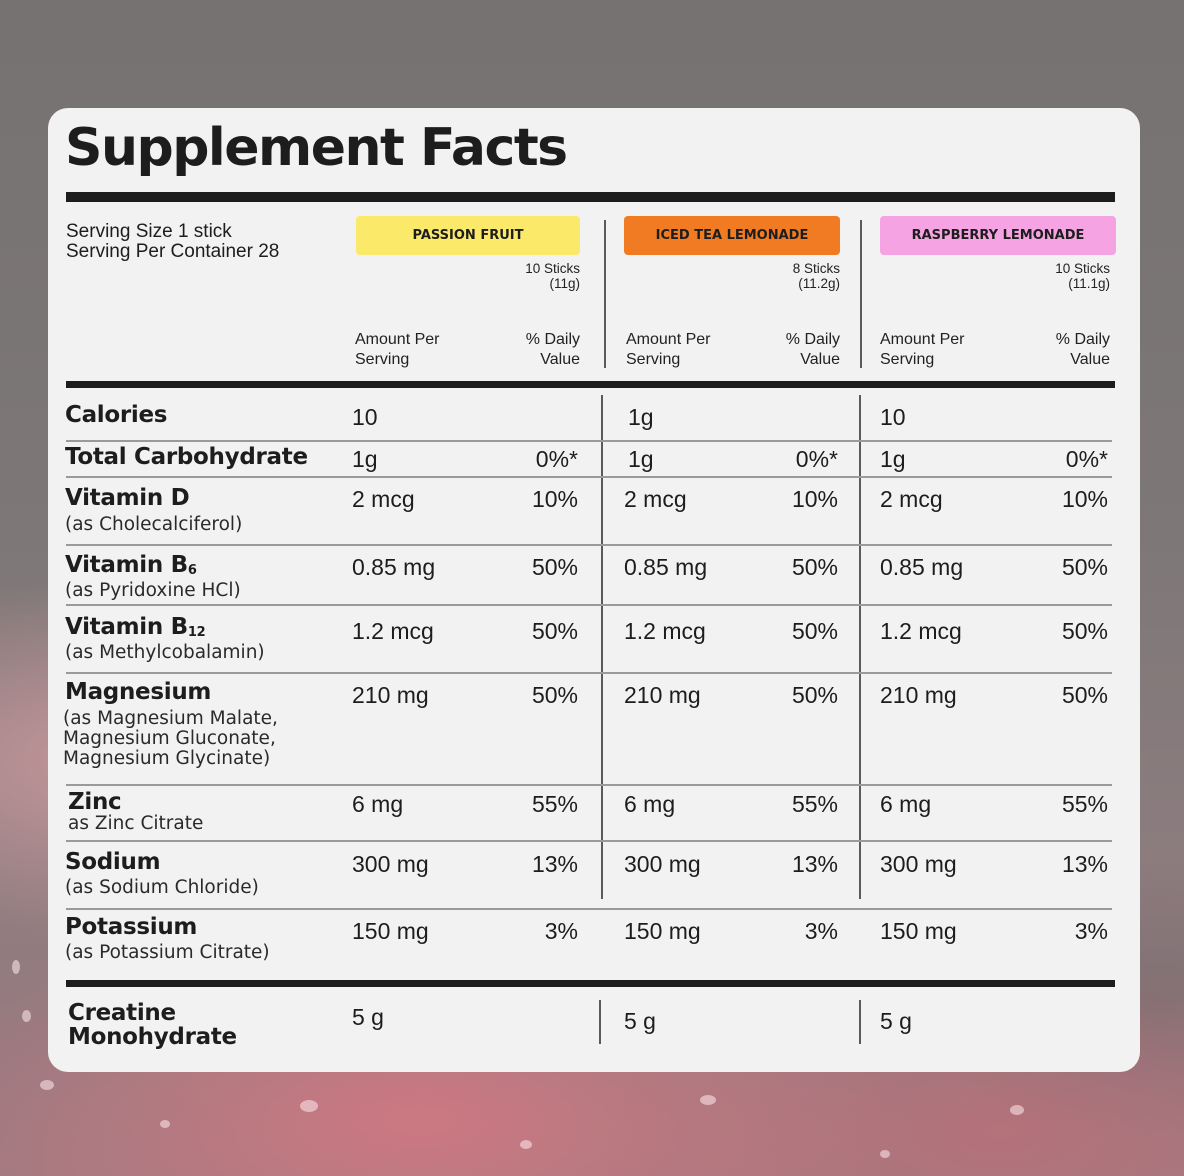 The height and width of the screenshot is (1176, 1184). What do you see at coordinates (1082, 276) in the screenshot?
I see `flavor-sticks: 10 Sticks (11.1g)` at bounding box center [1082, 276].